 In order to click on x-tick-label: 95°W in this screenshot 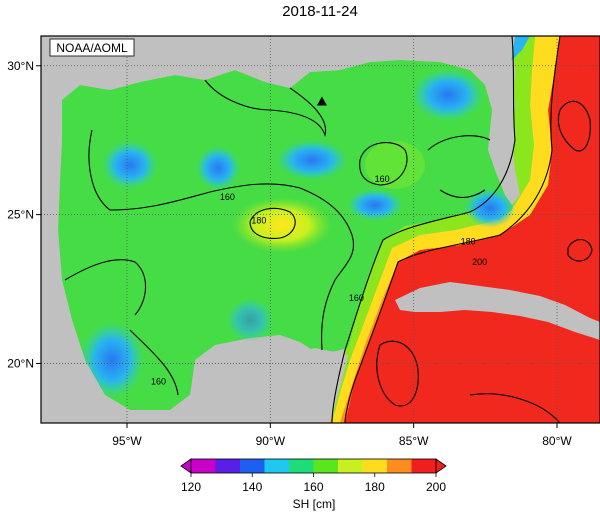, I will do `click(127, 441)`.